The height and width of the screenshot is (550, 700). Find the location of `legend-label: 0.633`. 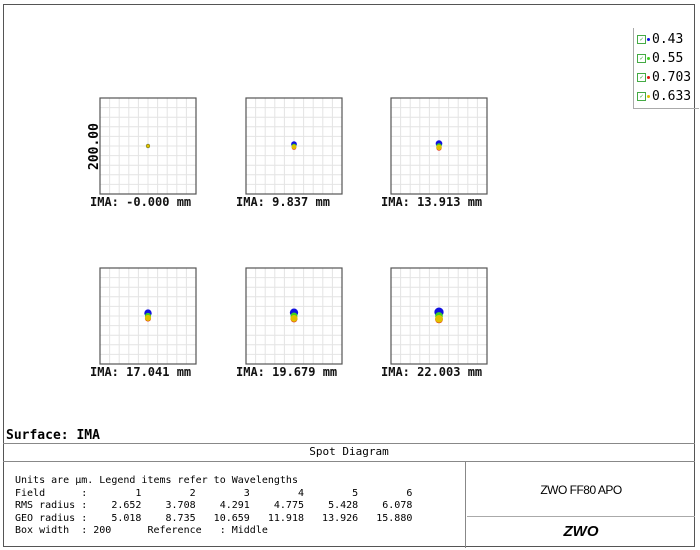

legend-label: 0.633 is located at coordinates (672, 96).